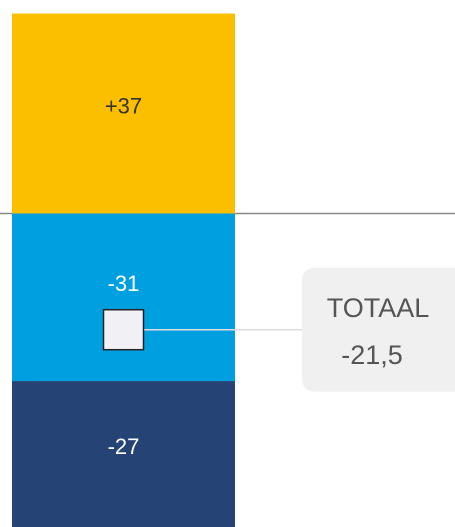 The height and width of the screenshot is (527, 455). What do you see at coordinates (378, 308) in the screenshot?
I see `total-label: TOTAAL` at bounding box center [378, 308].